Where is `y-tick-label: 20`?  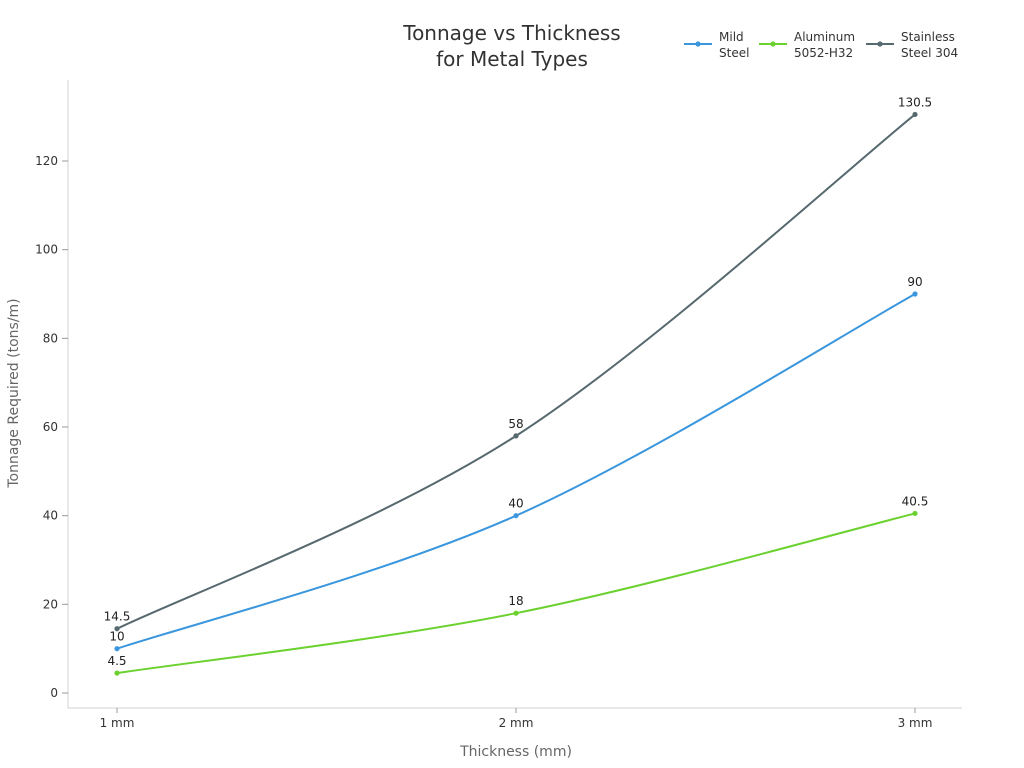
y-tick-label: 20 is located at coordinates (50, 604).